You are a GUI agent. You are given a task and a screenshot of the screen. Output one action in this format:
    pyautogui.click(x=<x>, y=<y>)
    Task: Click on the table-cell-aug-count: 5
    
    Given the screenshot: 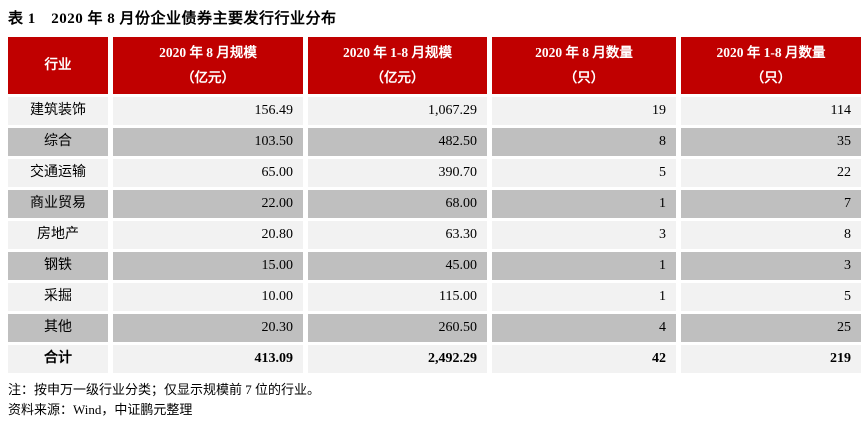 What is the action you would take?
    pyautogui.click(x=584, y=173)
    